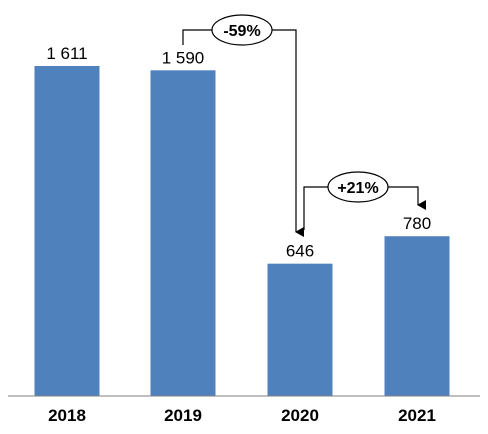 This screenshot has width=488, height=434. Describe the element at coordinates (67, 415) in the screenshot. I see `x-tick-label-2018: 2018` at that location.